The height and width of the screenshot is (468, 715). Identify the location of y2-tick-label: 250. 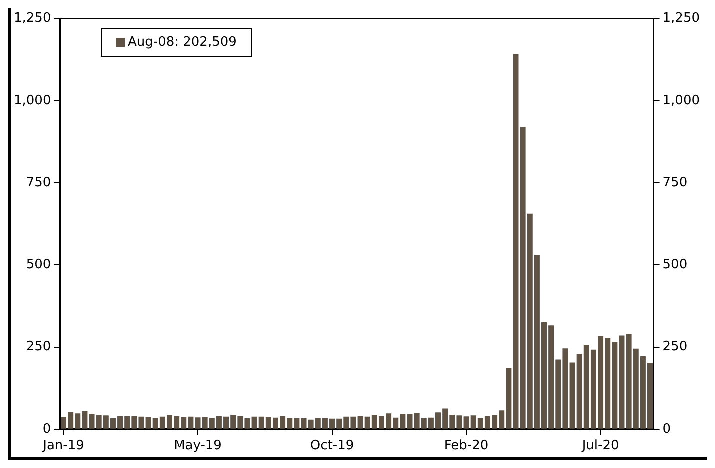
(675, 347).